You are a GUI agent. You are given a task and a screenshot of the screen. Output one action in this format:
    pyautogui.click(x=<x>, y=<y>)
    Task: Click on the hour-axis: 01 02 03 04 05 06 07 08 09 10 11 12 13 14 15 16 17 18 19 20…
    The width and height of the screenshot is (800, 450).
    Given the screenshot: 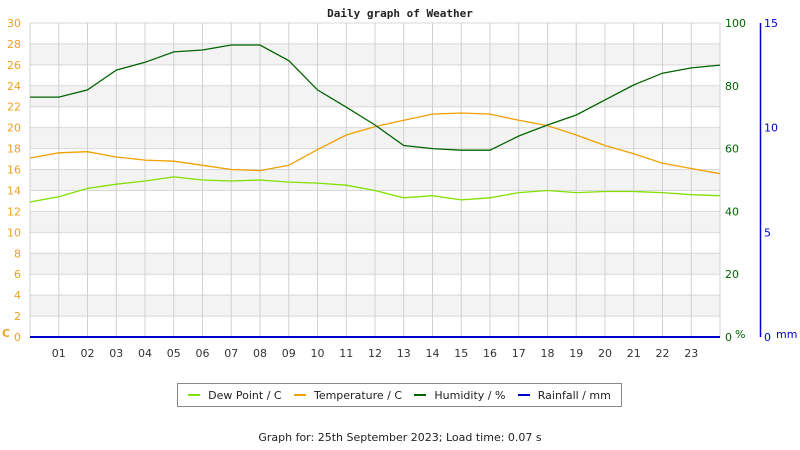 What is the action you would take?
    pyautogui.click(x=375, y=353)
    